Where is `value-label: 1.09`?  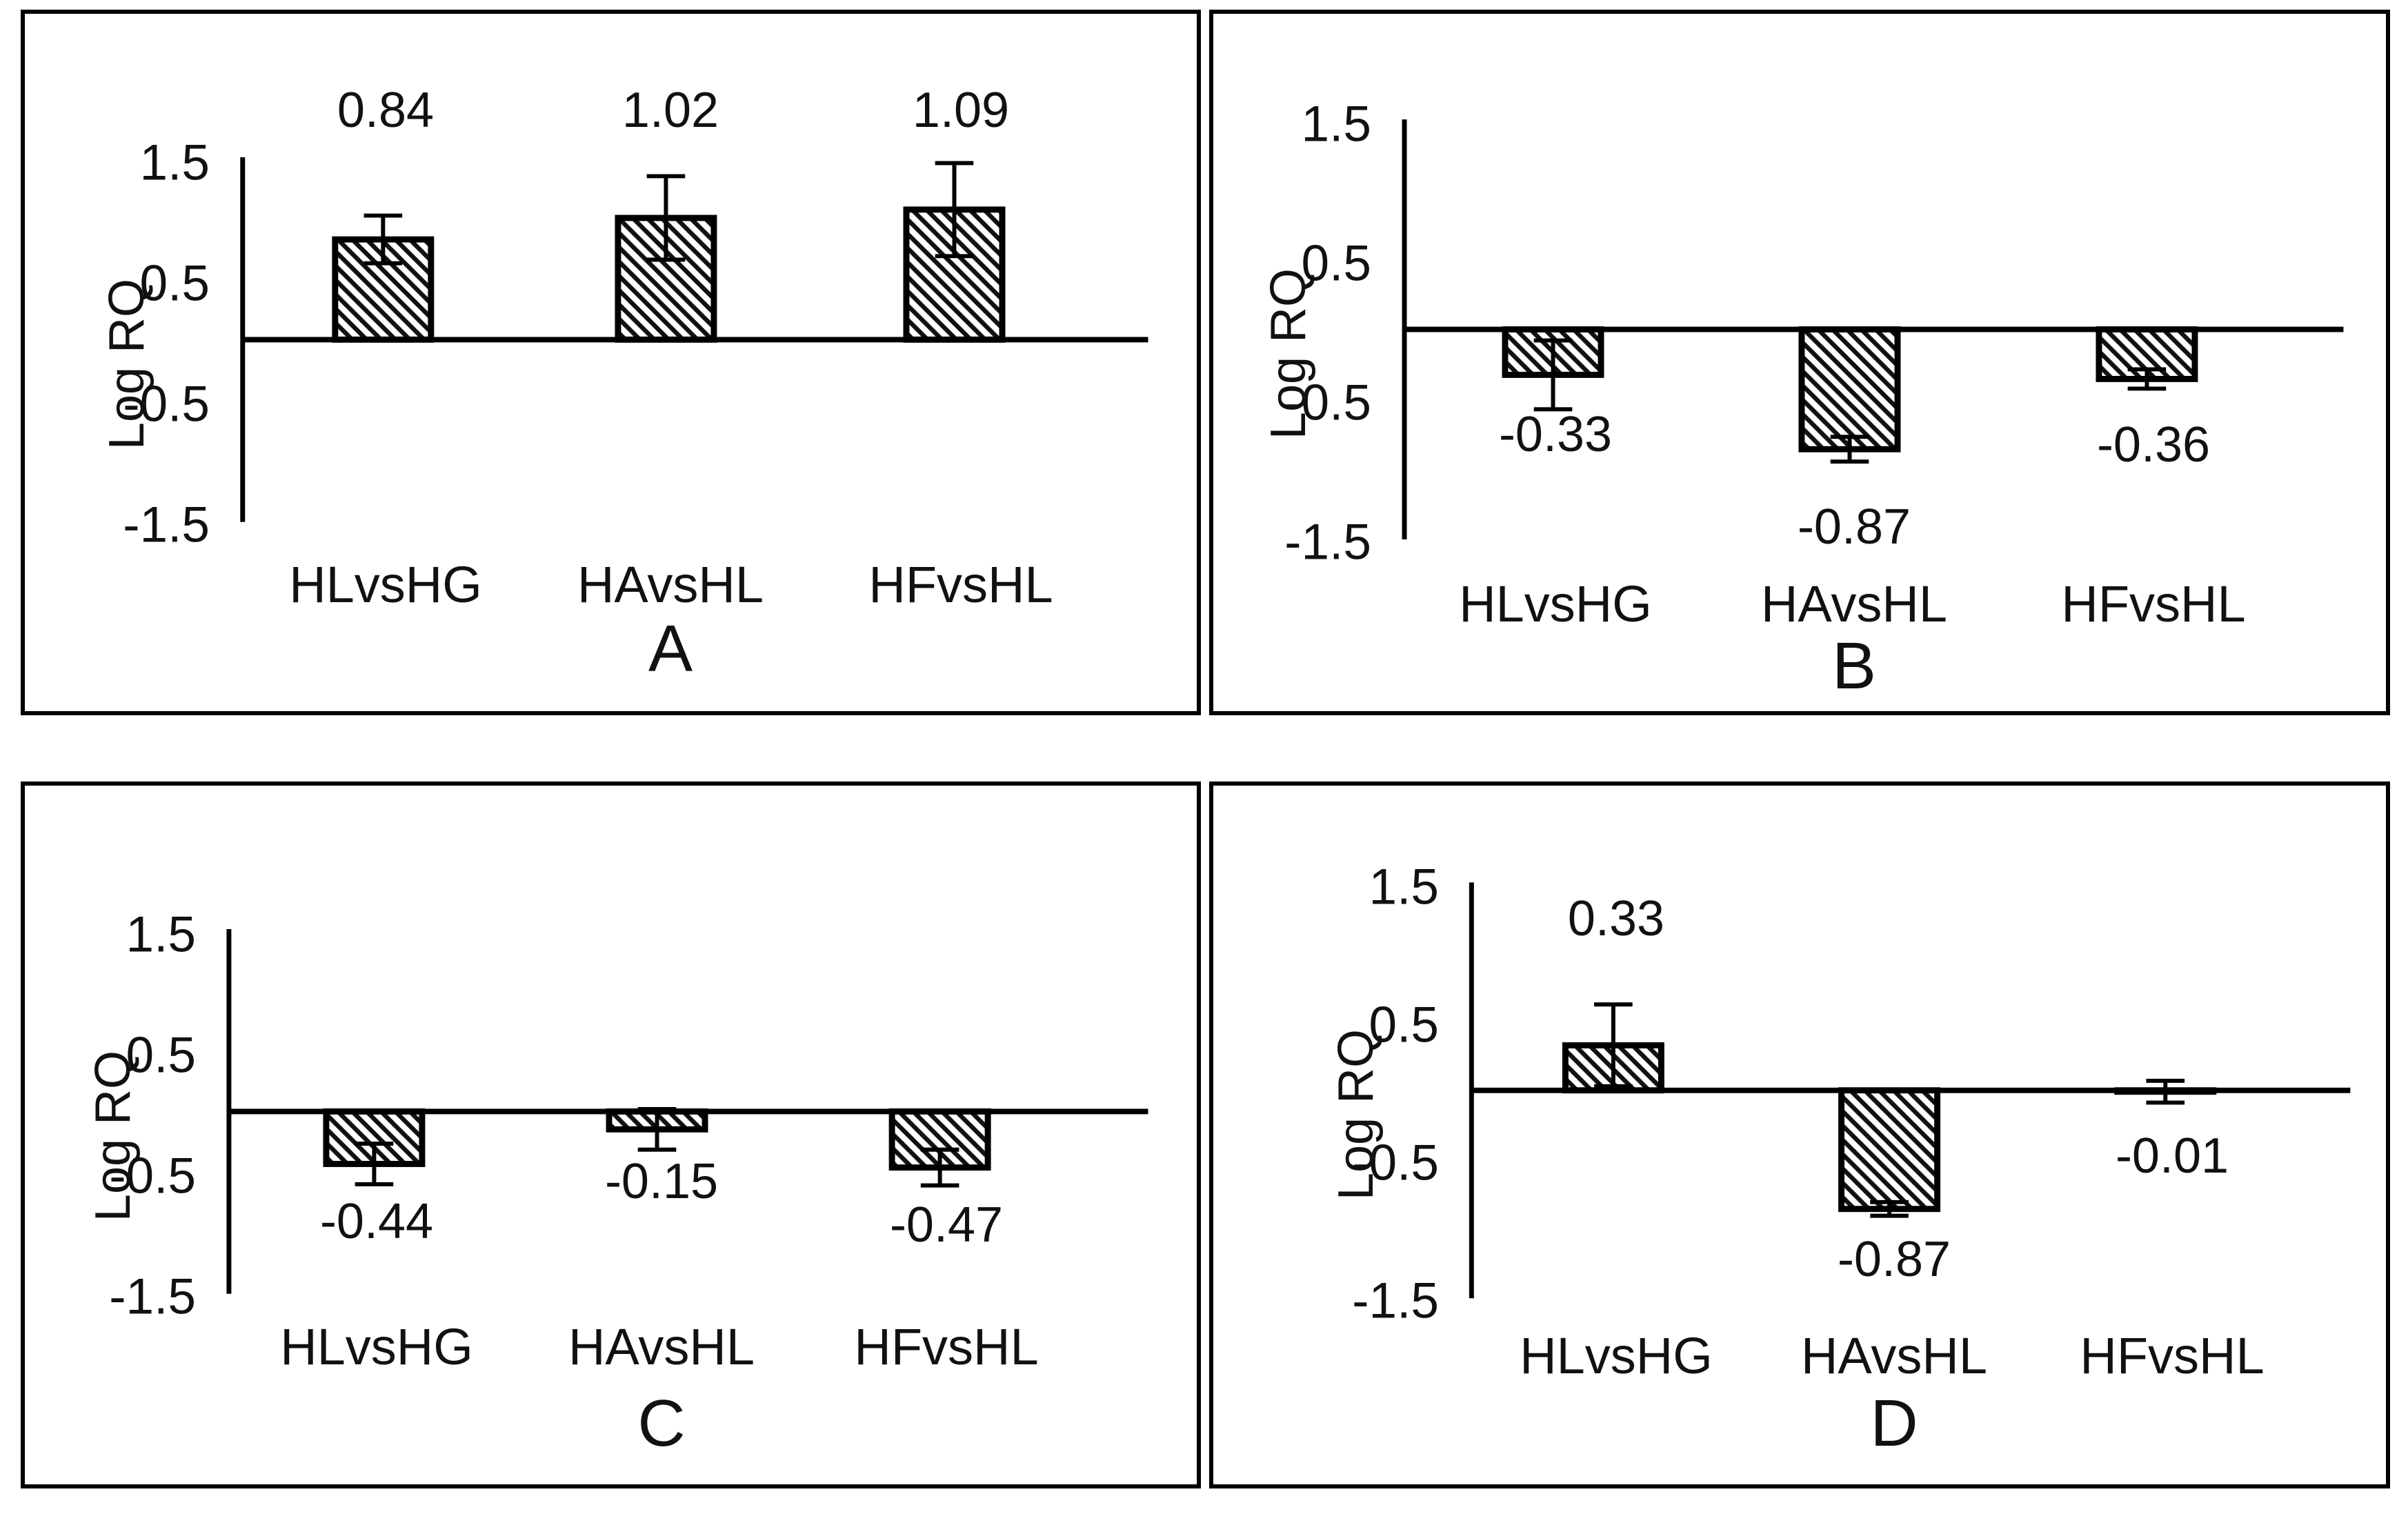
value-label: 1.09 is located at coordinates (961, 111).